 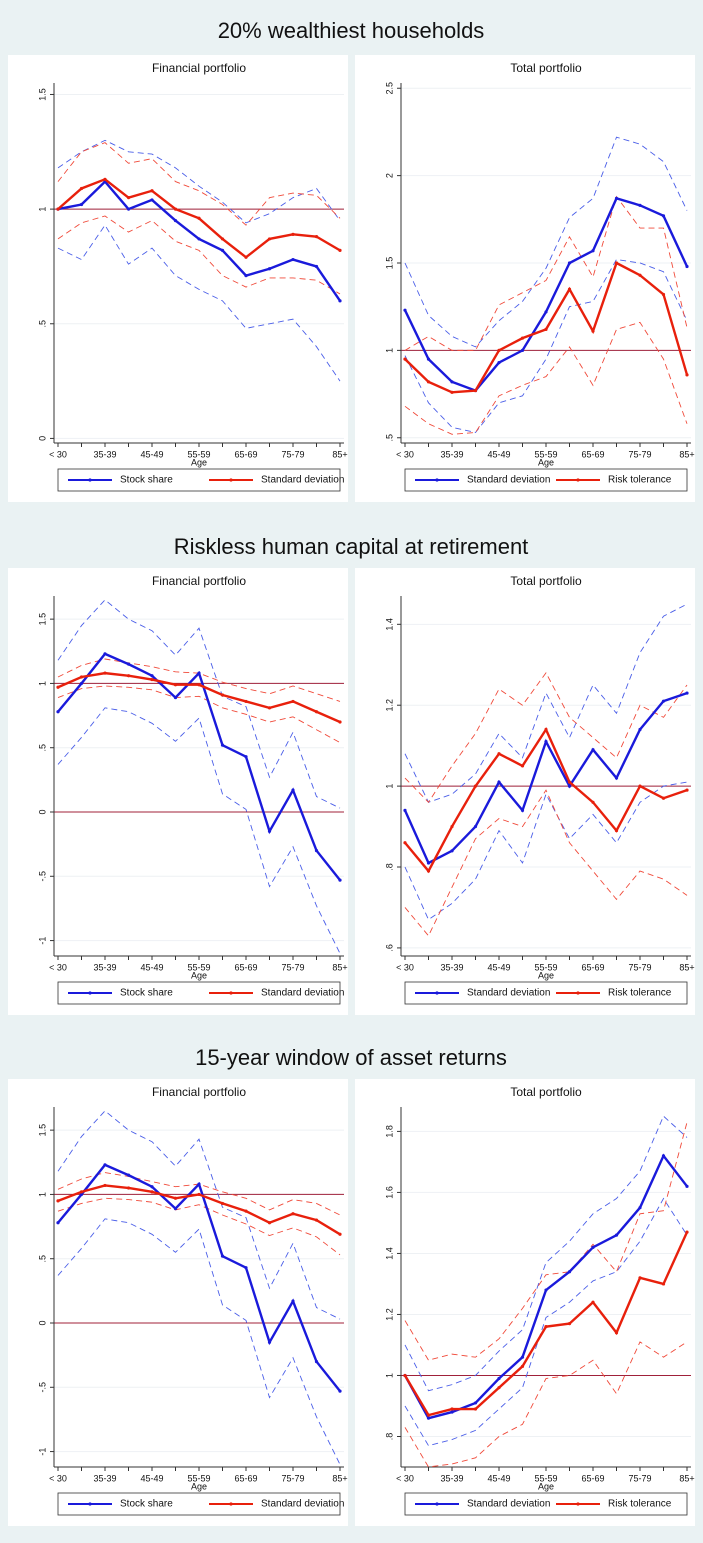 I want to click on x-axis-label: Age, so click(x=546, y=975).